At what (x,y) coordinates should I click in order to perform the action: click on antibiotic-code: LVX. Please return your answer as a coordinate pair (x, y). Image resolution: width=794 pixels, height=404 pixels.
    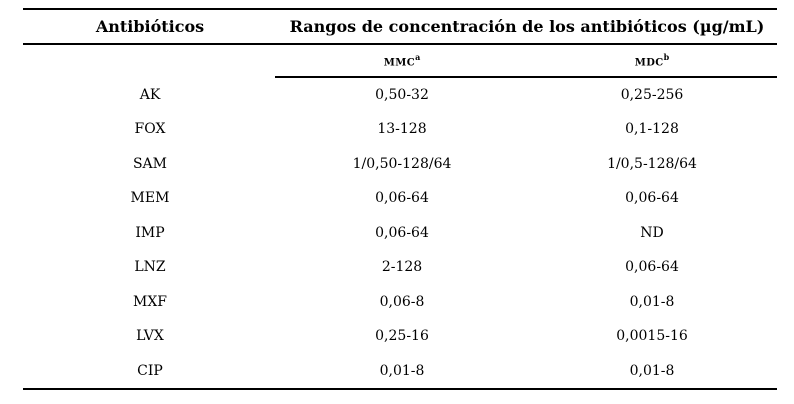
    Looking at the image, I should click on (150, 336).